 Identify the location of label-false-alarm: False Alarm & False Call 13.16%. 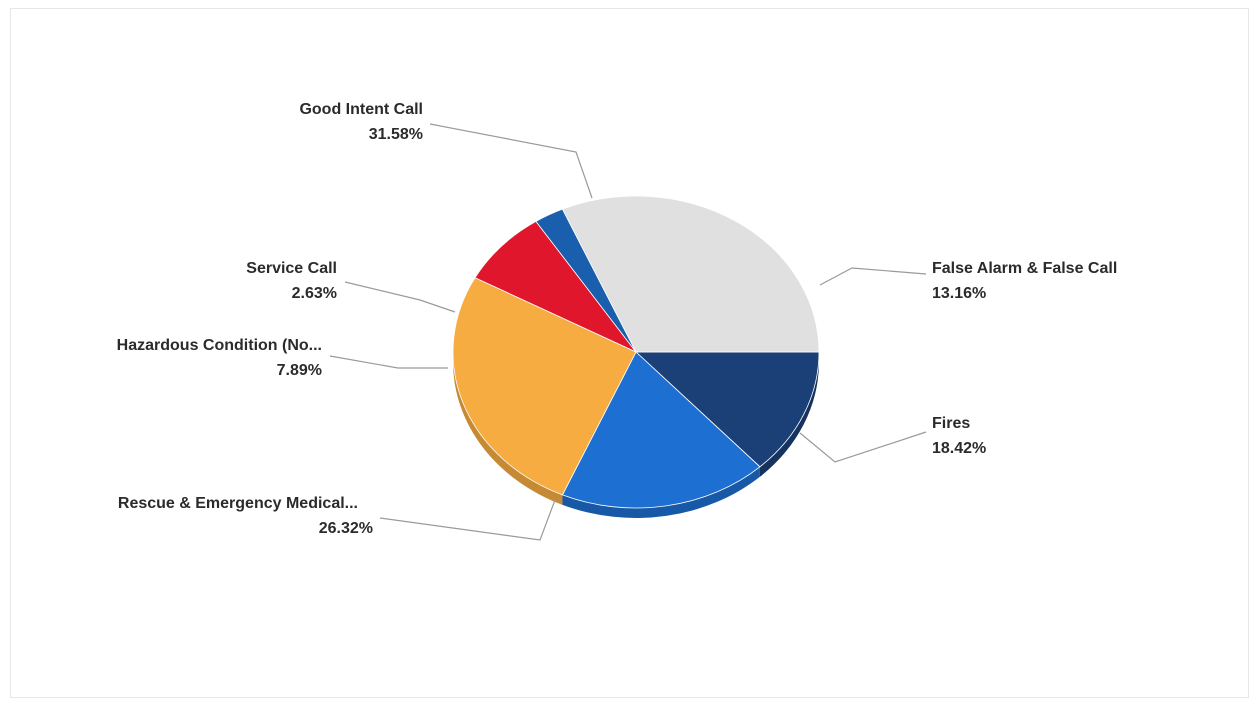
(1024, 281).